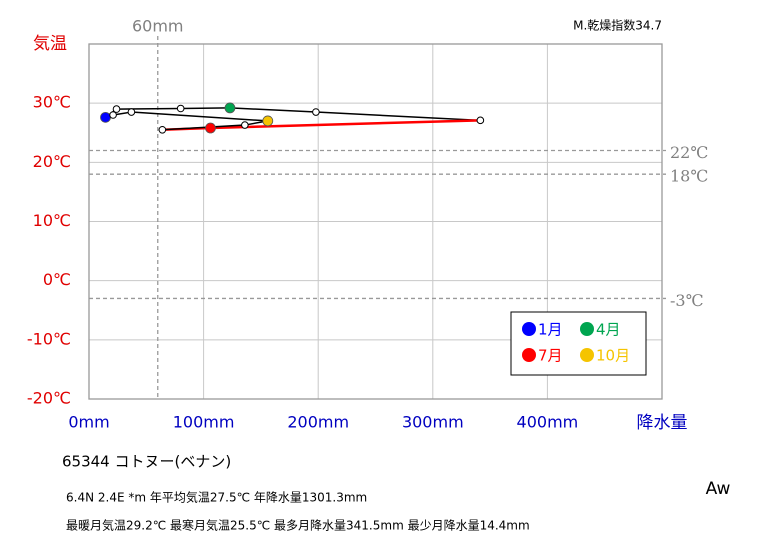 This screenshot has height=545, width=763. Describe the element at coordinates (550, 330) in the screenshot. I see `legend-label: 1月` at that location.